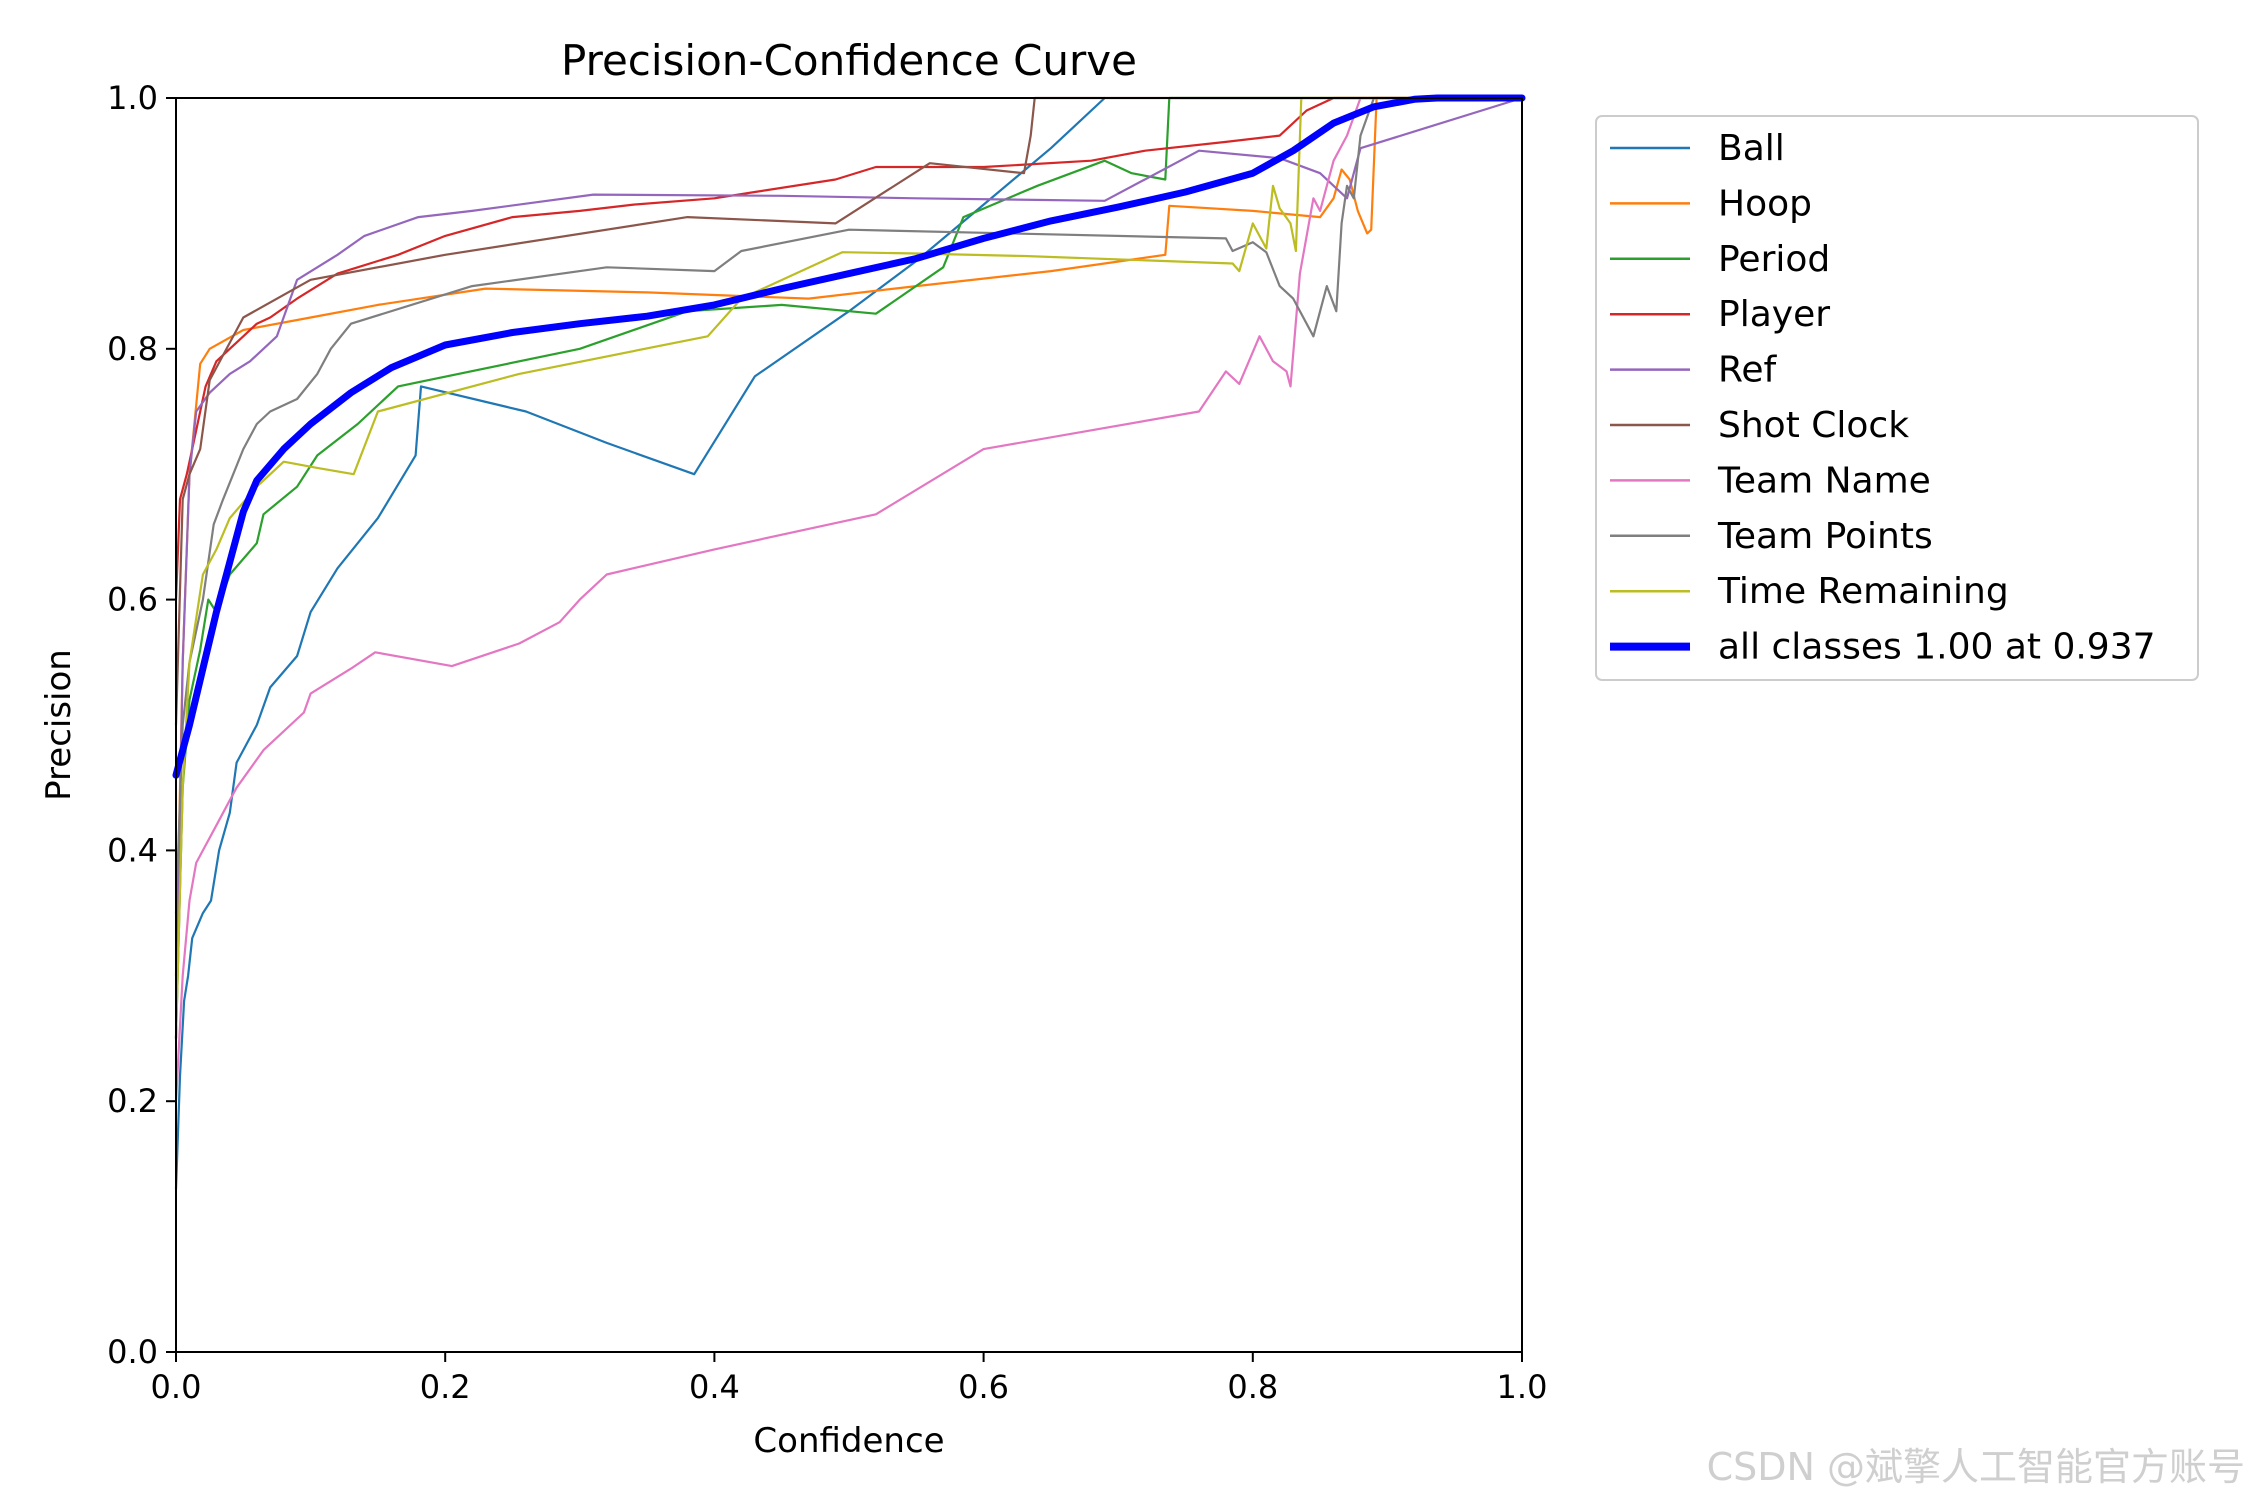 This screenshot has width=2250, height=1500. I want to click on y-tick-label: 0.0, so click(132, 1352).